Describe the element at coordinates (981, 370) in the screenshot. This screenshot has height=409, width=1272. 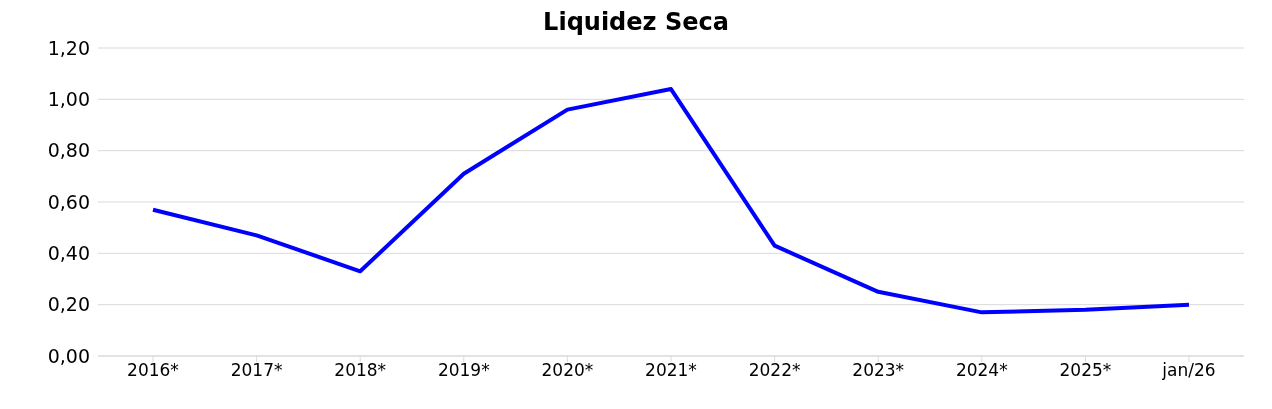
I see `x-tick-label: 2024*` at that location.